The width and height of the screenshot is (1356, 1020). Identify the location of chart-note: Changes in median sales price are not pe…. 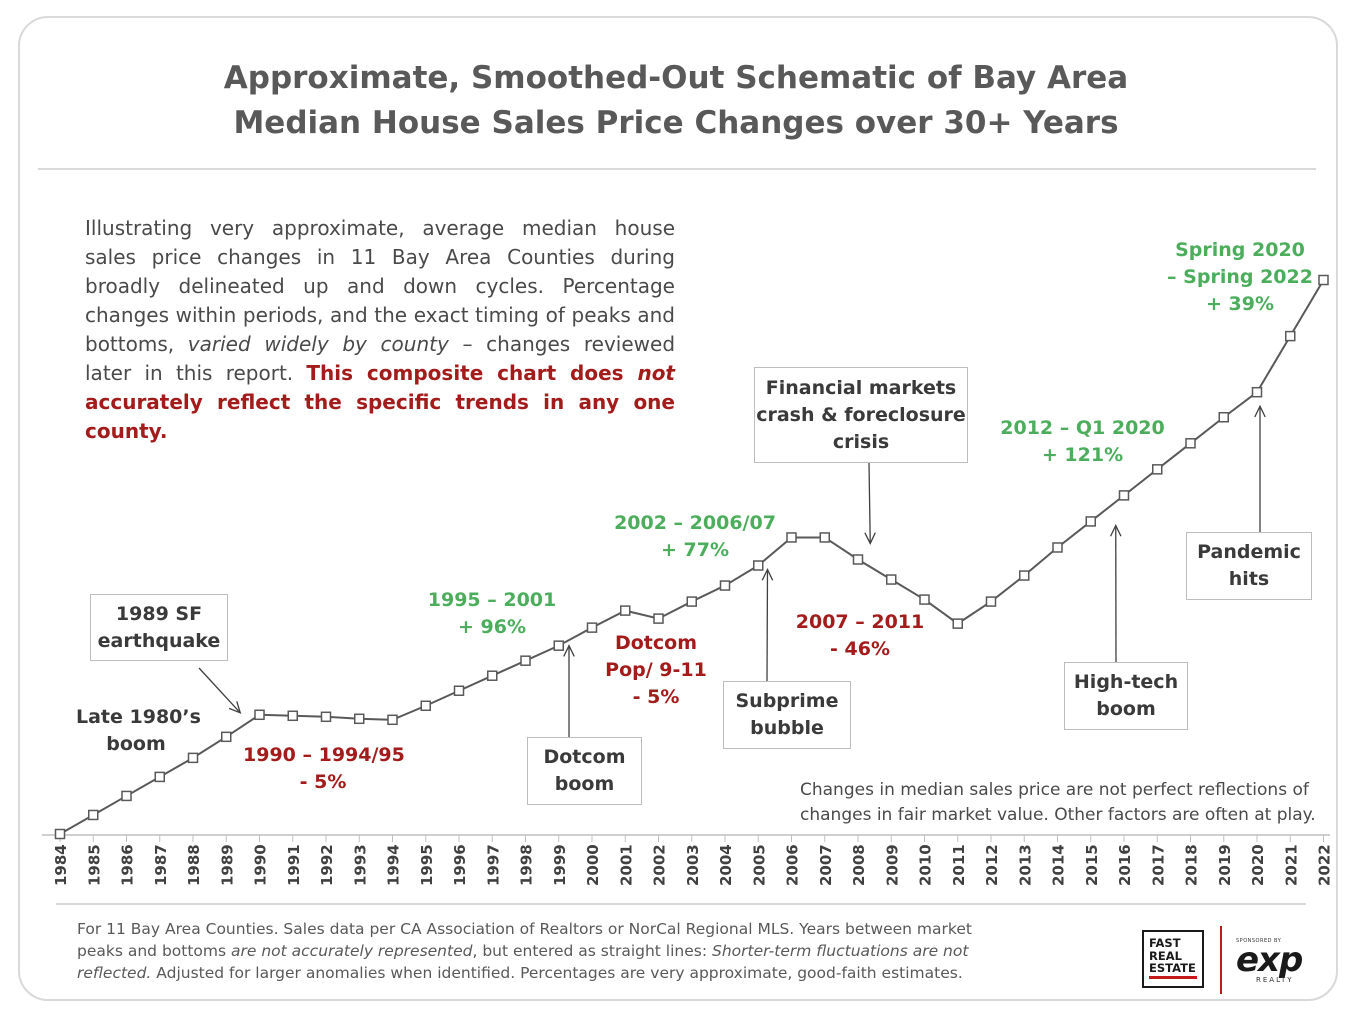
(1058, 802).